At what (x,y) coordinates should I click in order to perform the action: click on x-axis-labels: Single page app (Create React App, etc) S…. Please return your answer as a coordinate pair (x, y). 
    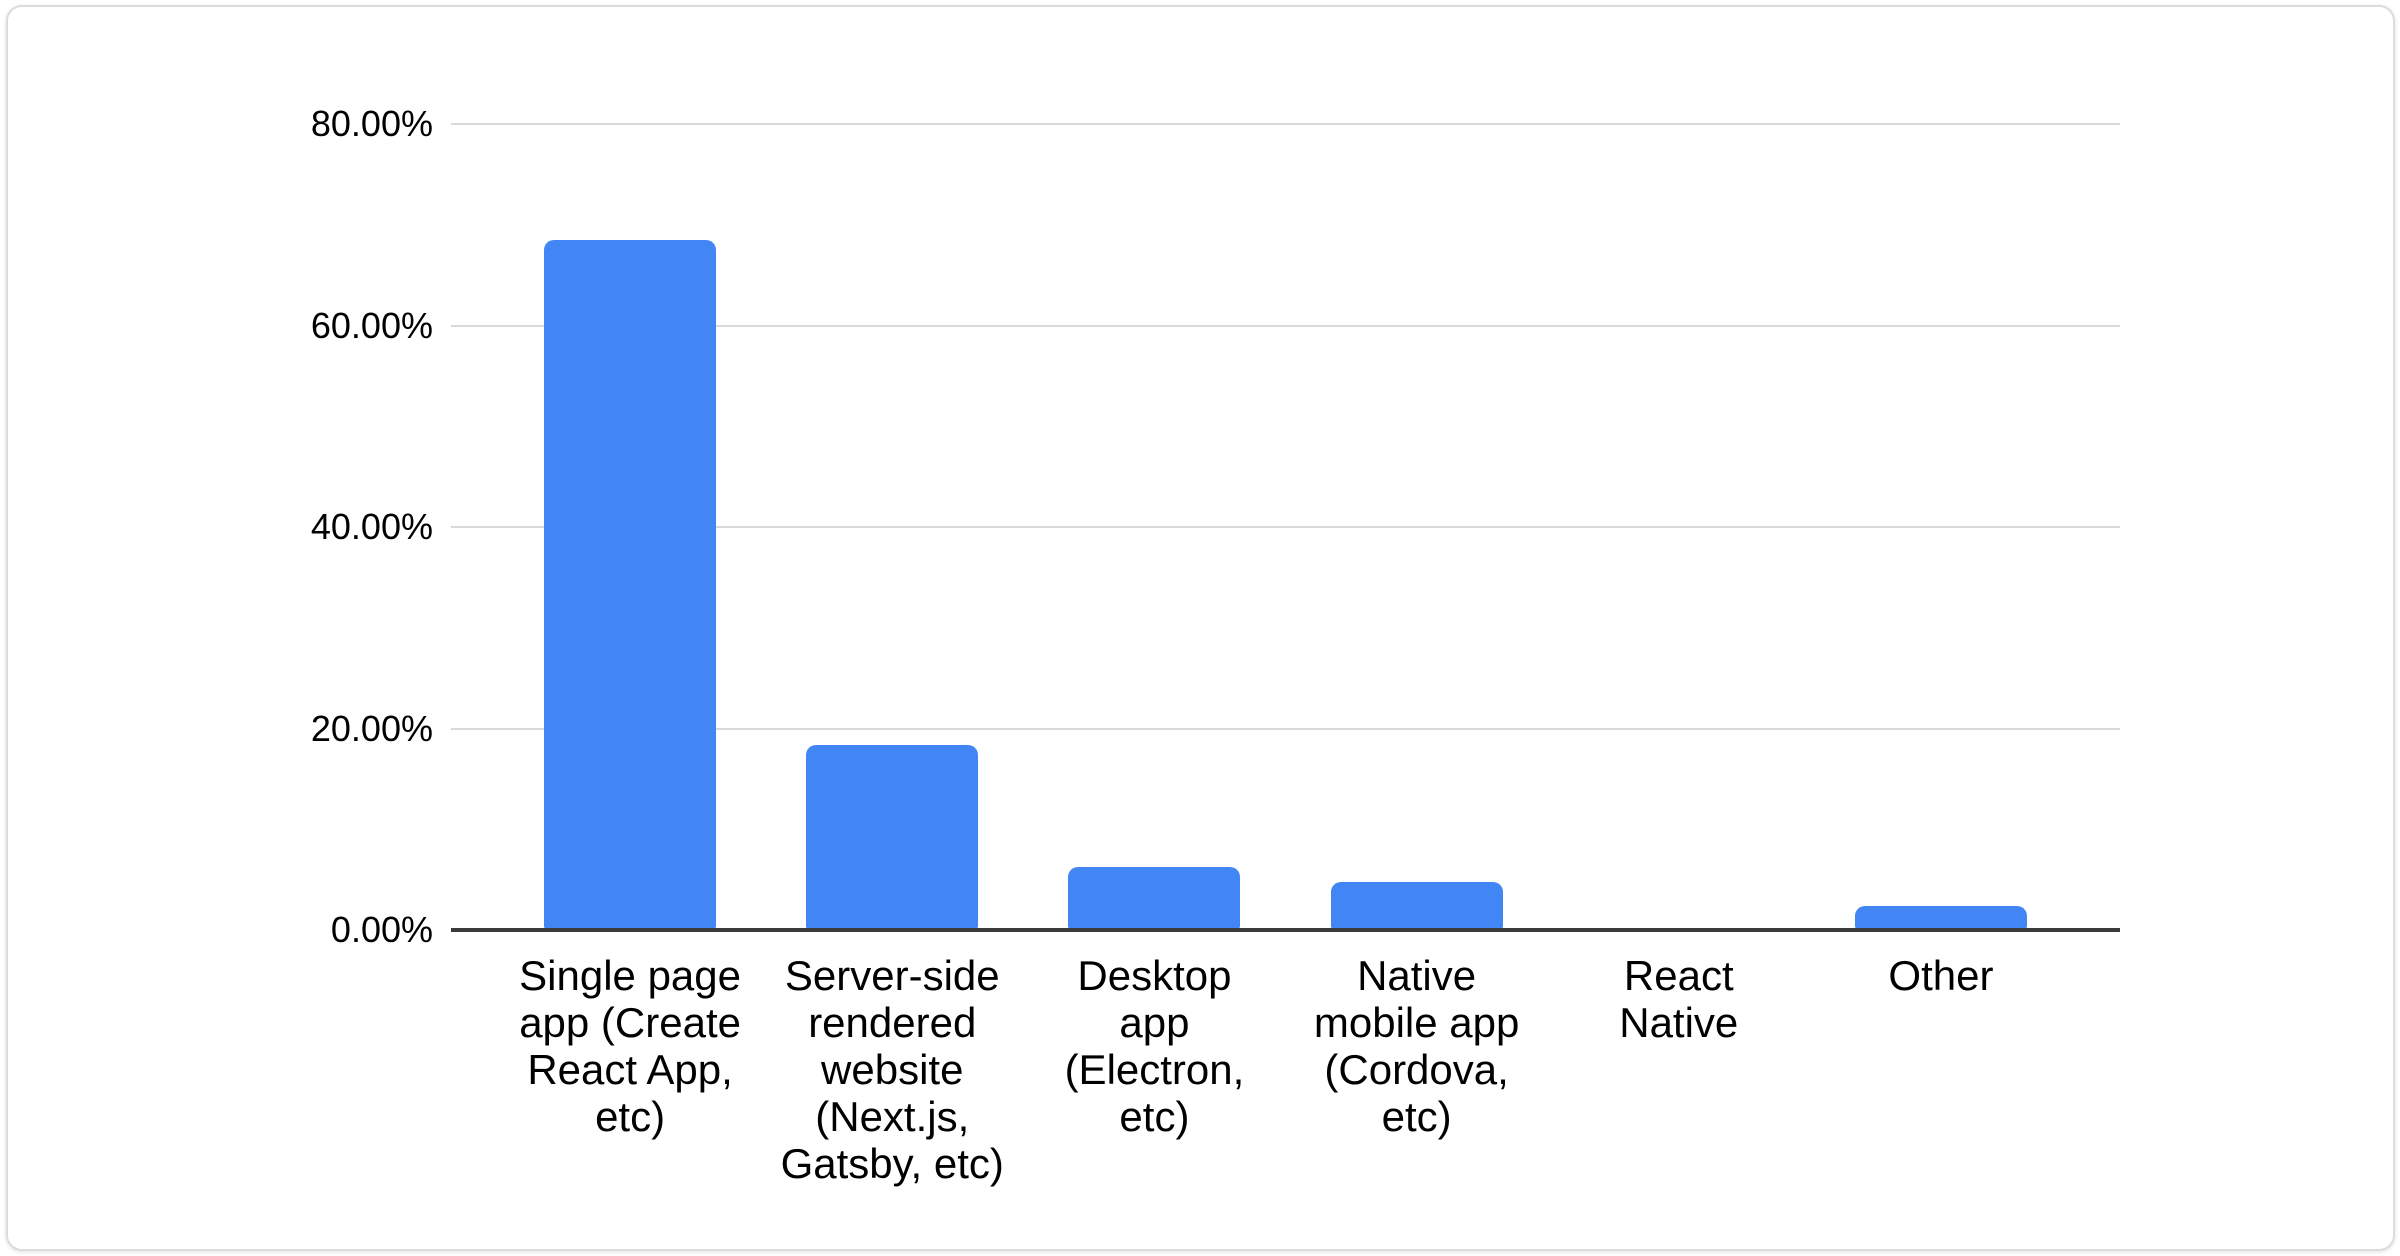
    Looking at the image, I should click on (1285, 1069).